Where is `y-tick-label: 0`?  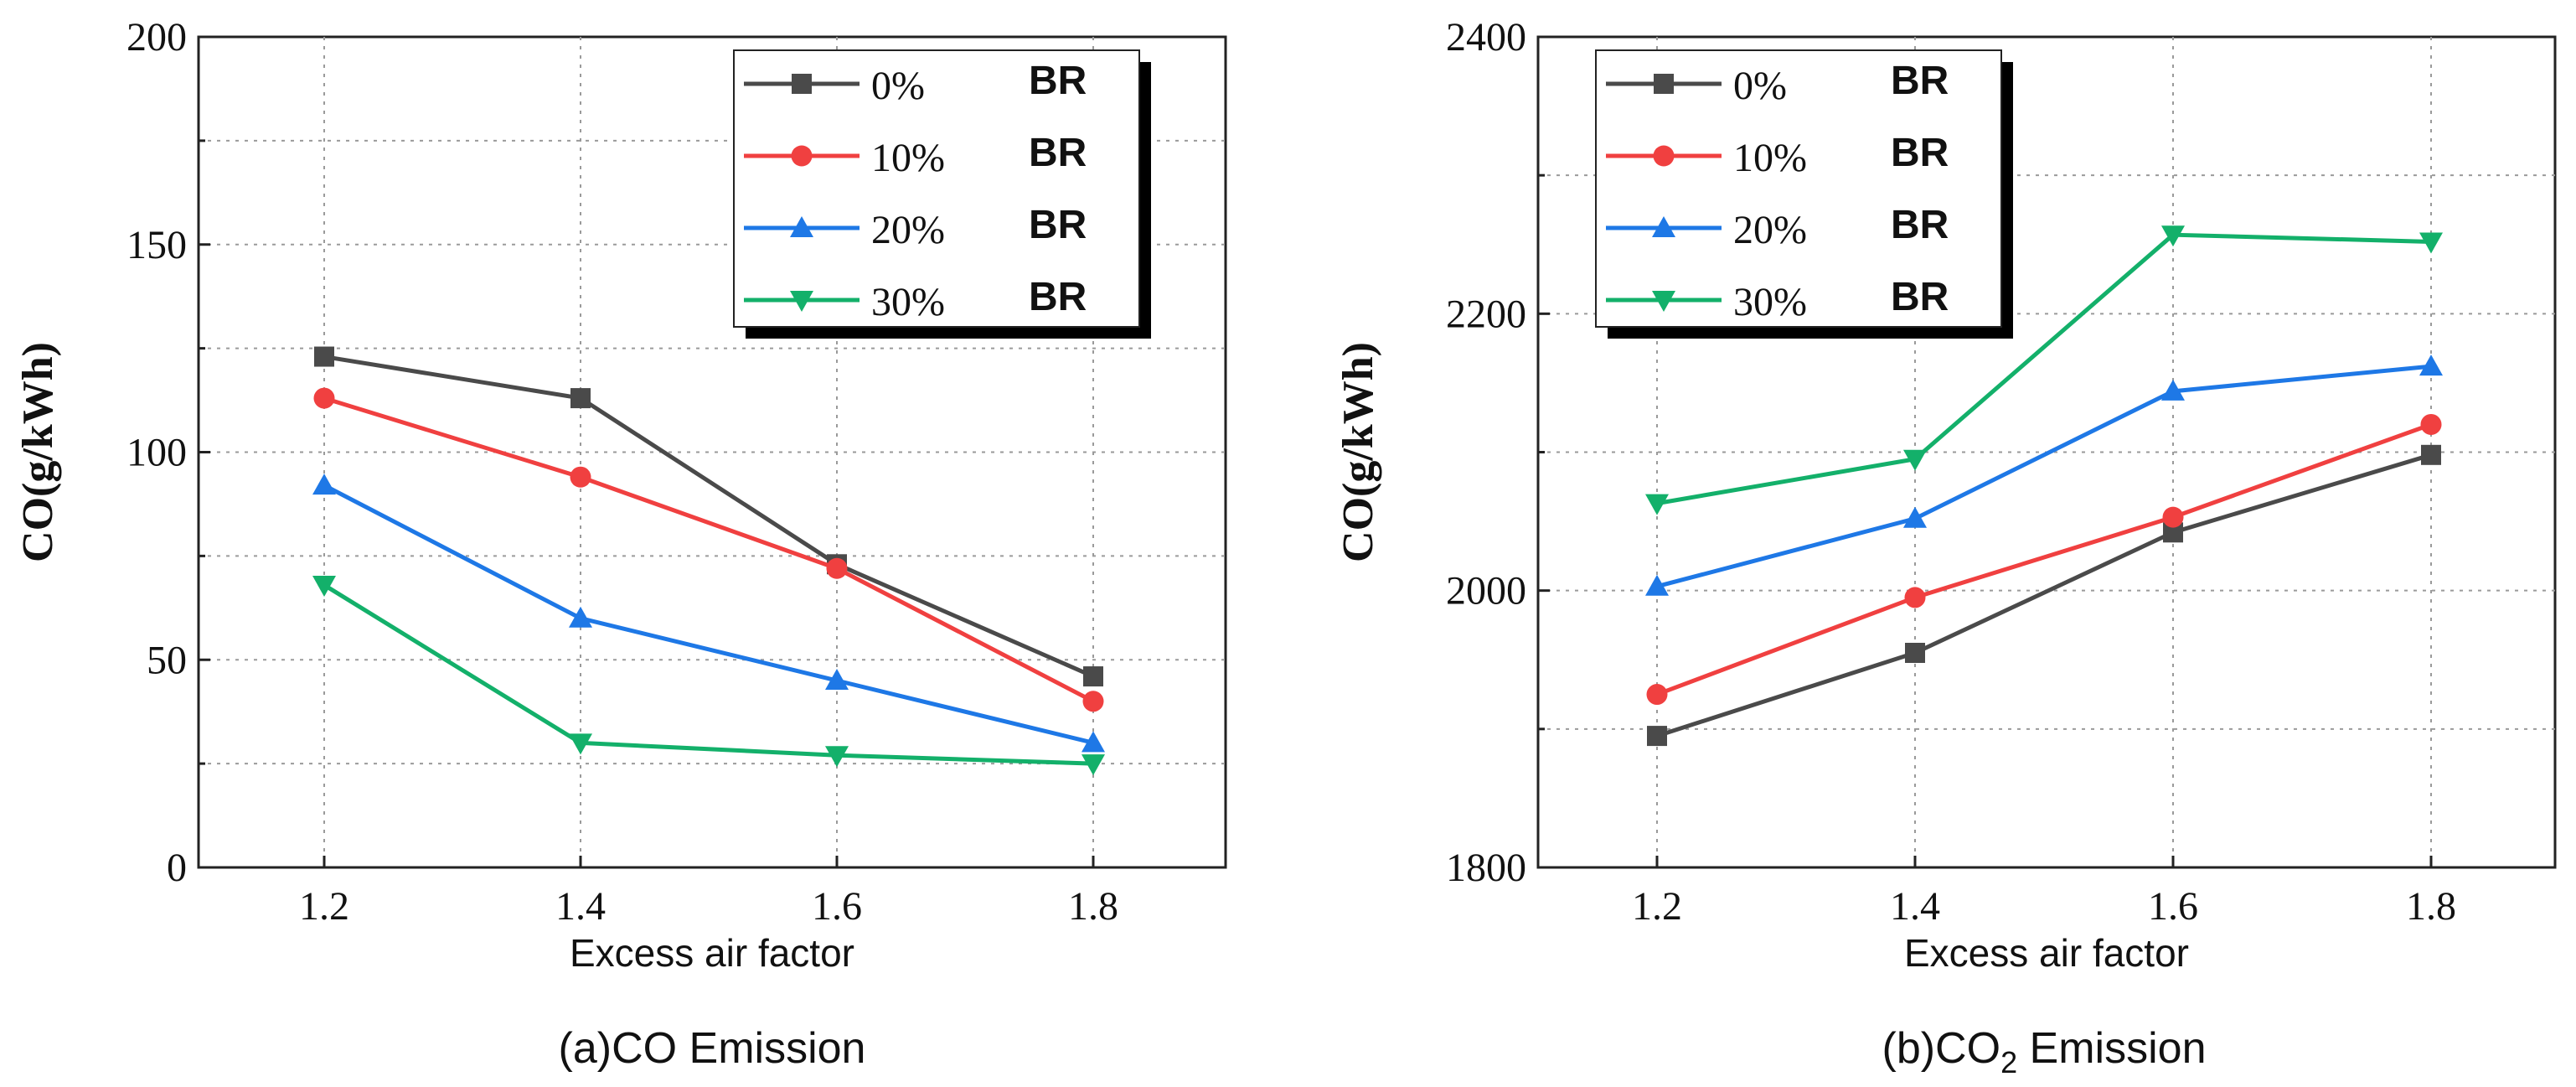 y-tick-label: 0 is located at coordinates (177, 868).